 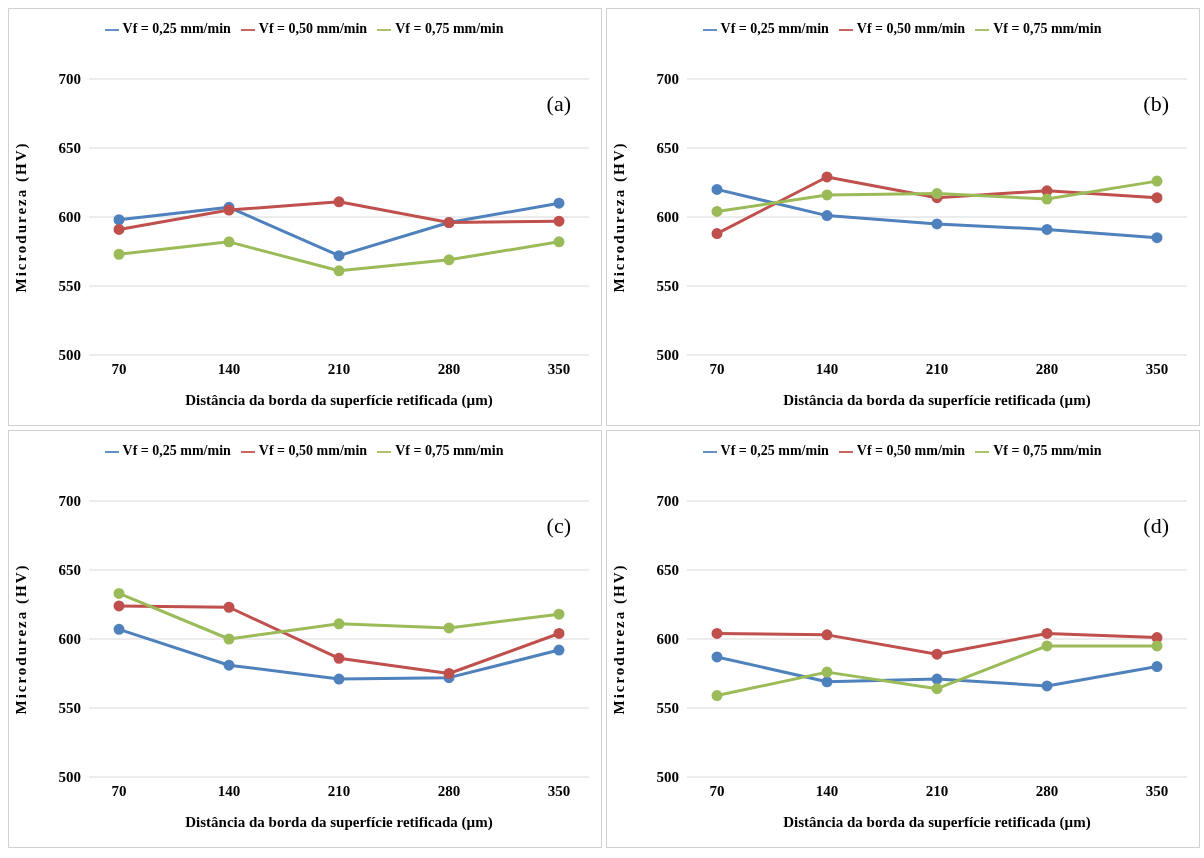 What do you see at coordinates (1156, 104) in the screenshot?
I see `annotation: (b)` at bounding box center [1156, 104].